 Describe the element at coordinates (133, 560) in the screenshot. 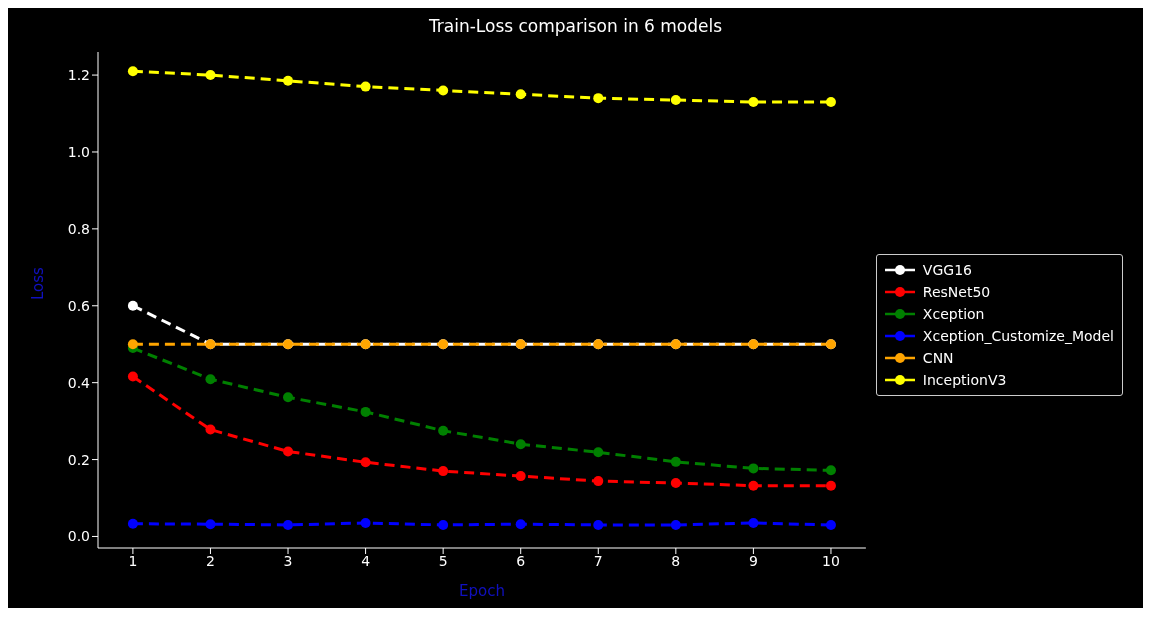

I see `x-tick-label: 1` at that location.